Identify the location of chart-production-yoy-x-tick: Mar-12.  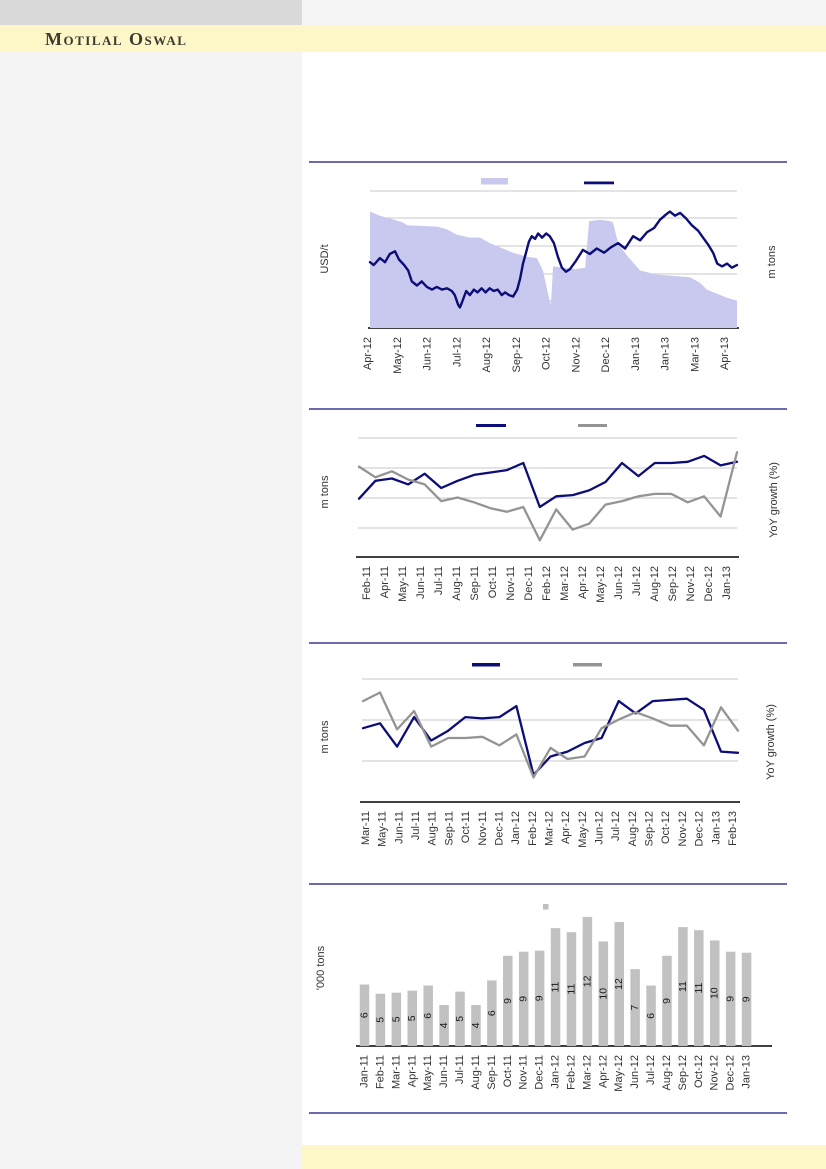
(549, 828).